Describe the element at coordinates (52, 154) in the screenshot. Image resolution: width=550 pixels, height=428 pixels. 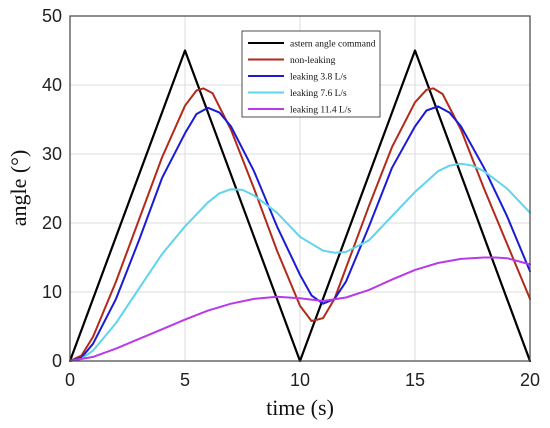
I see `y-tick-label: 30` at that location.